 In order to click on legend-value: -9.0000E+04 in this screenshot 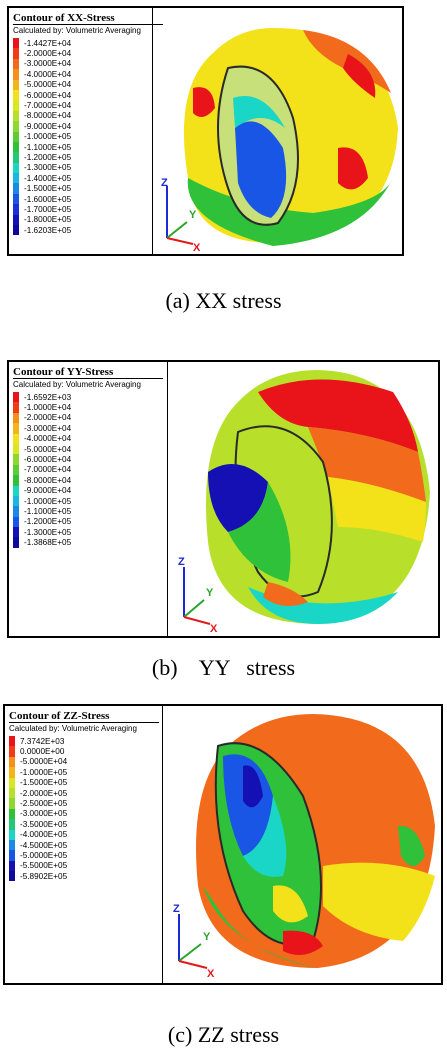, I will do `click(48, 491)`.